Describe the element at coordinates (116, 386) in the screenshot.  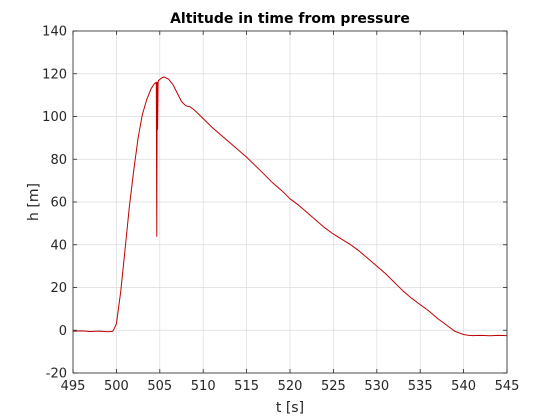
I see `x-tick-label: 500` at that location.